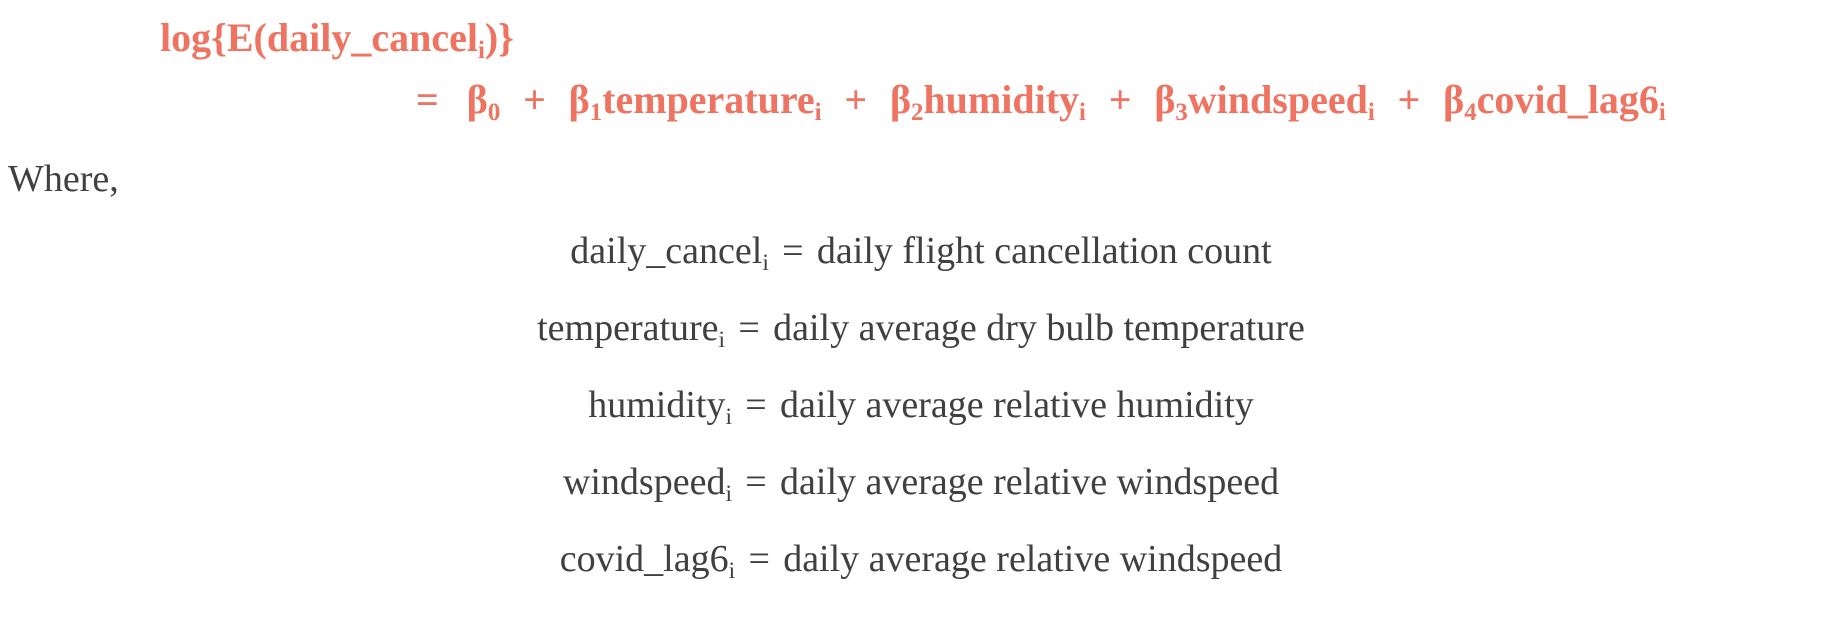 The width and height of the screenshot is (1842, 617). I want to click on definition-variable: daily_cancel, so click(666, 251).